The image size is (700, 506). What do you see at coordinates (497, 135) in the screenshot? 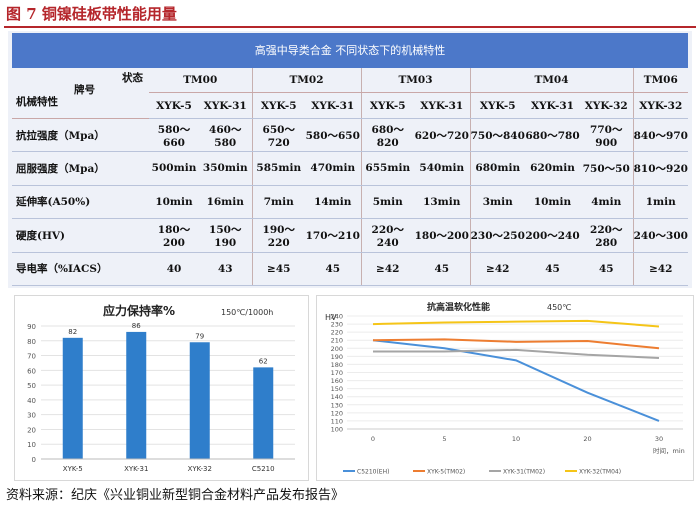
I see `table-cell: 750～840` at bounding box center [497, 135].